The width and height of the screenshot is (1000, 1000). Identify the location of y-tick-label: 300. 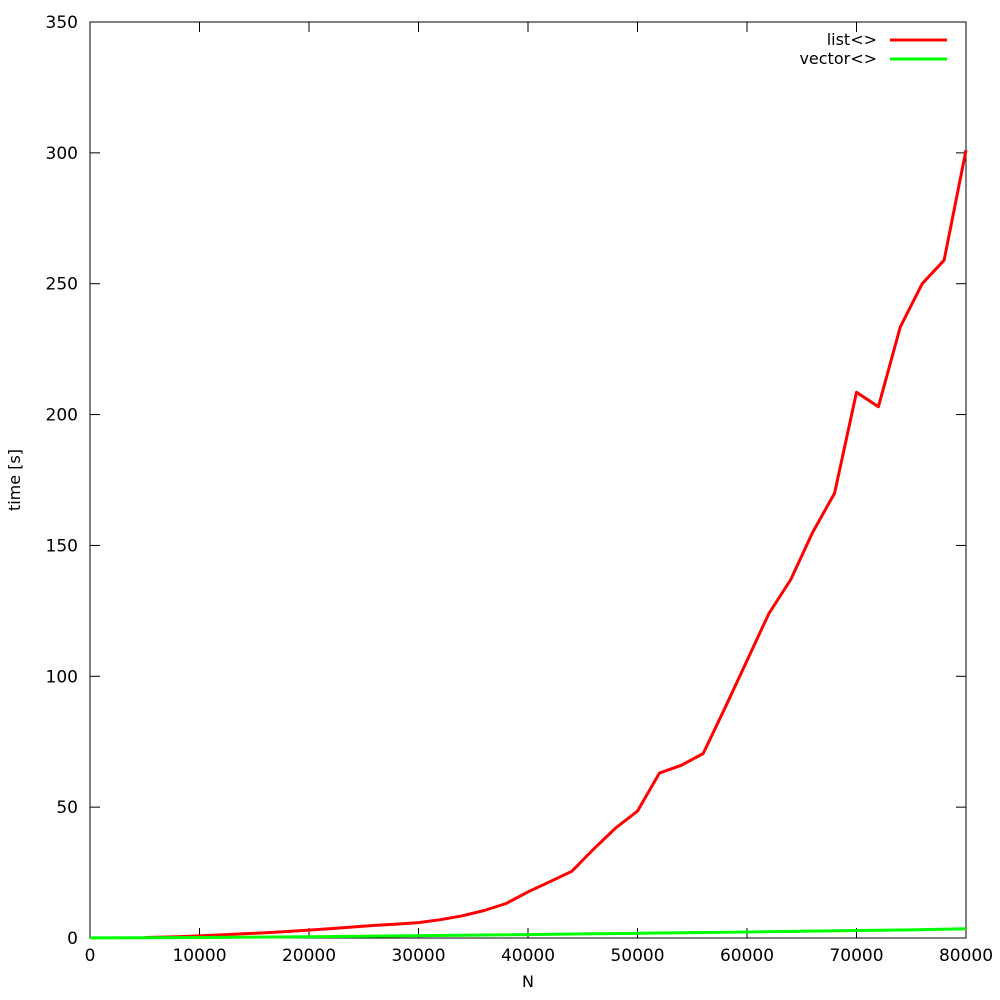
(62, 154).